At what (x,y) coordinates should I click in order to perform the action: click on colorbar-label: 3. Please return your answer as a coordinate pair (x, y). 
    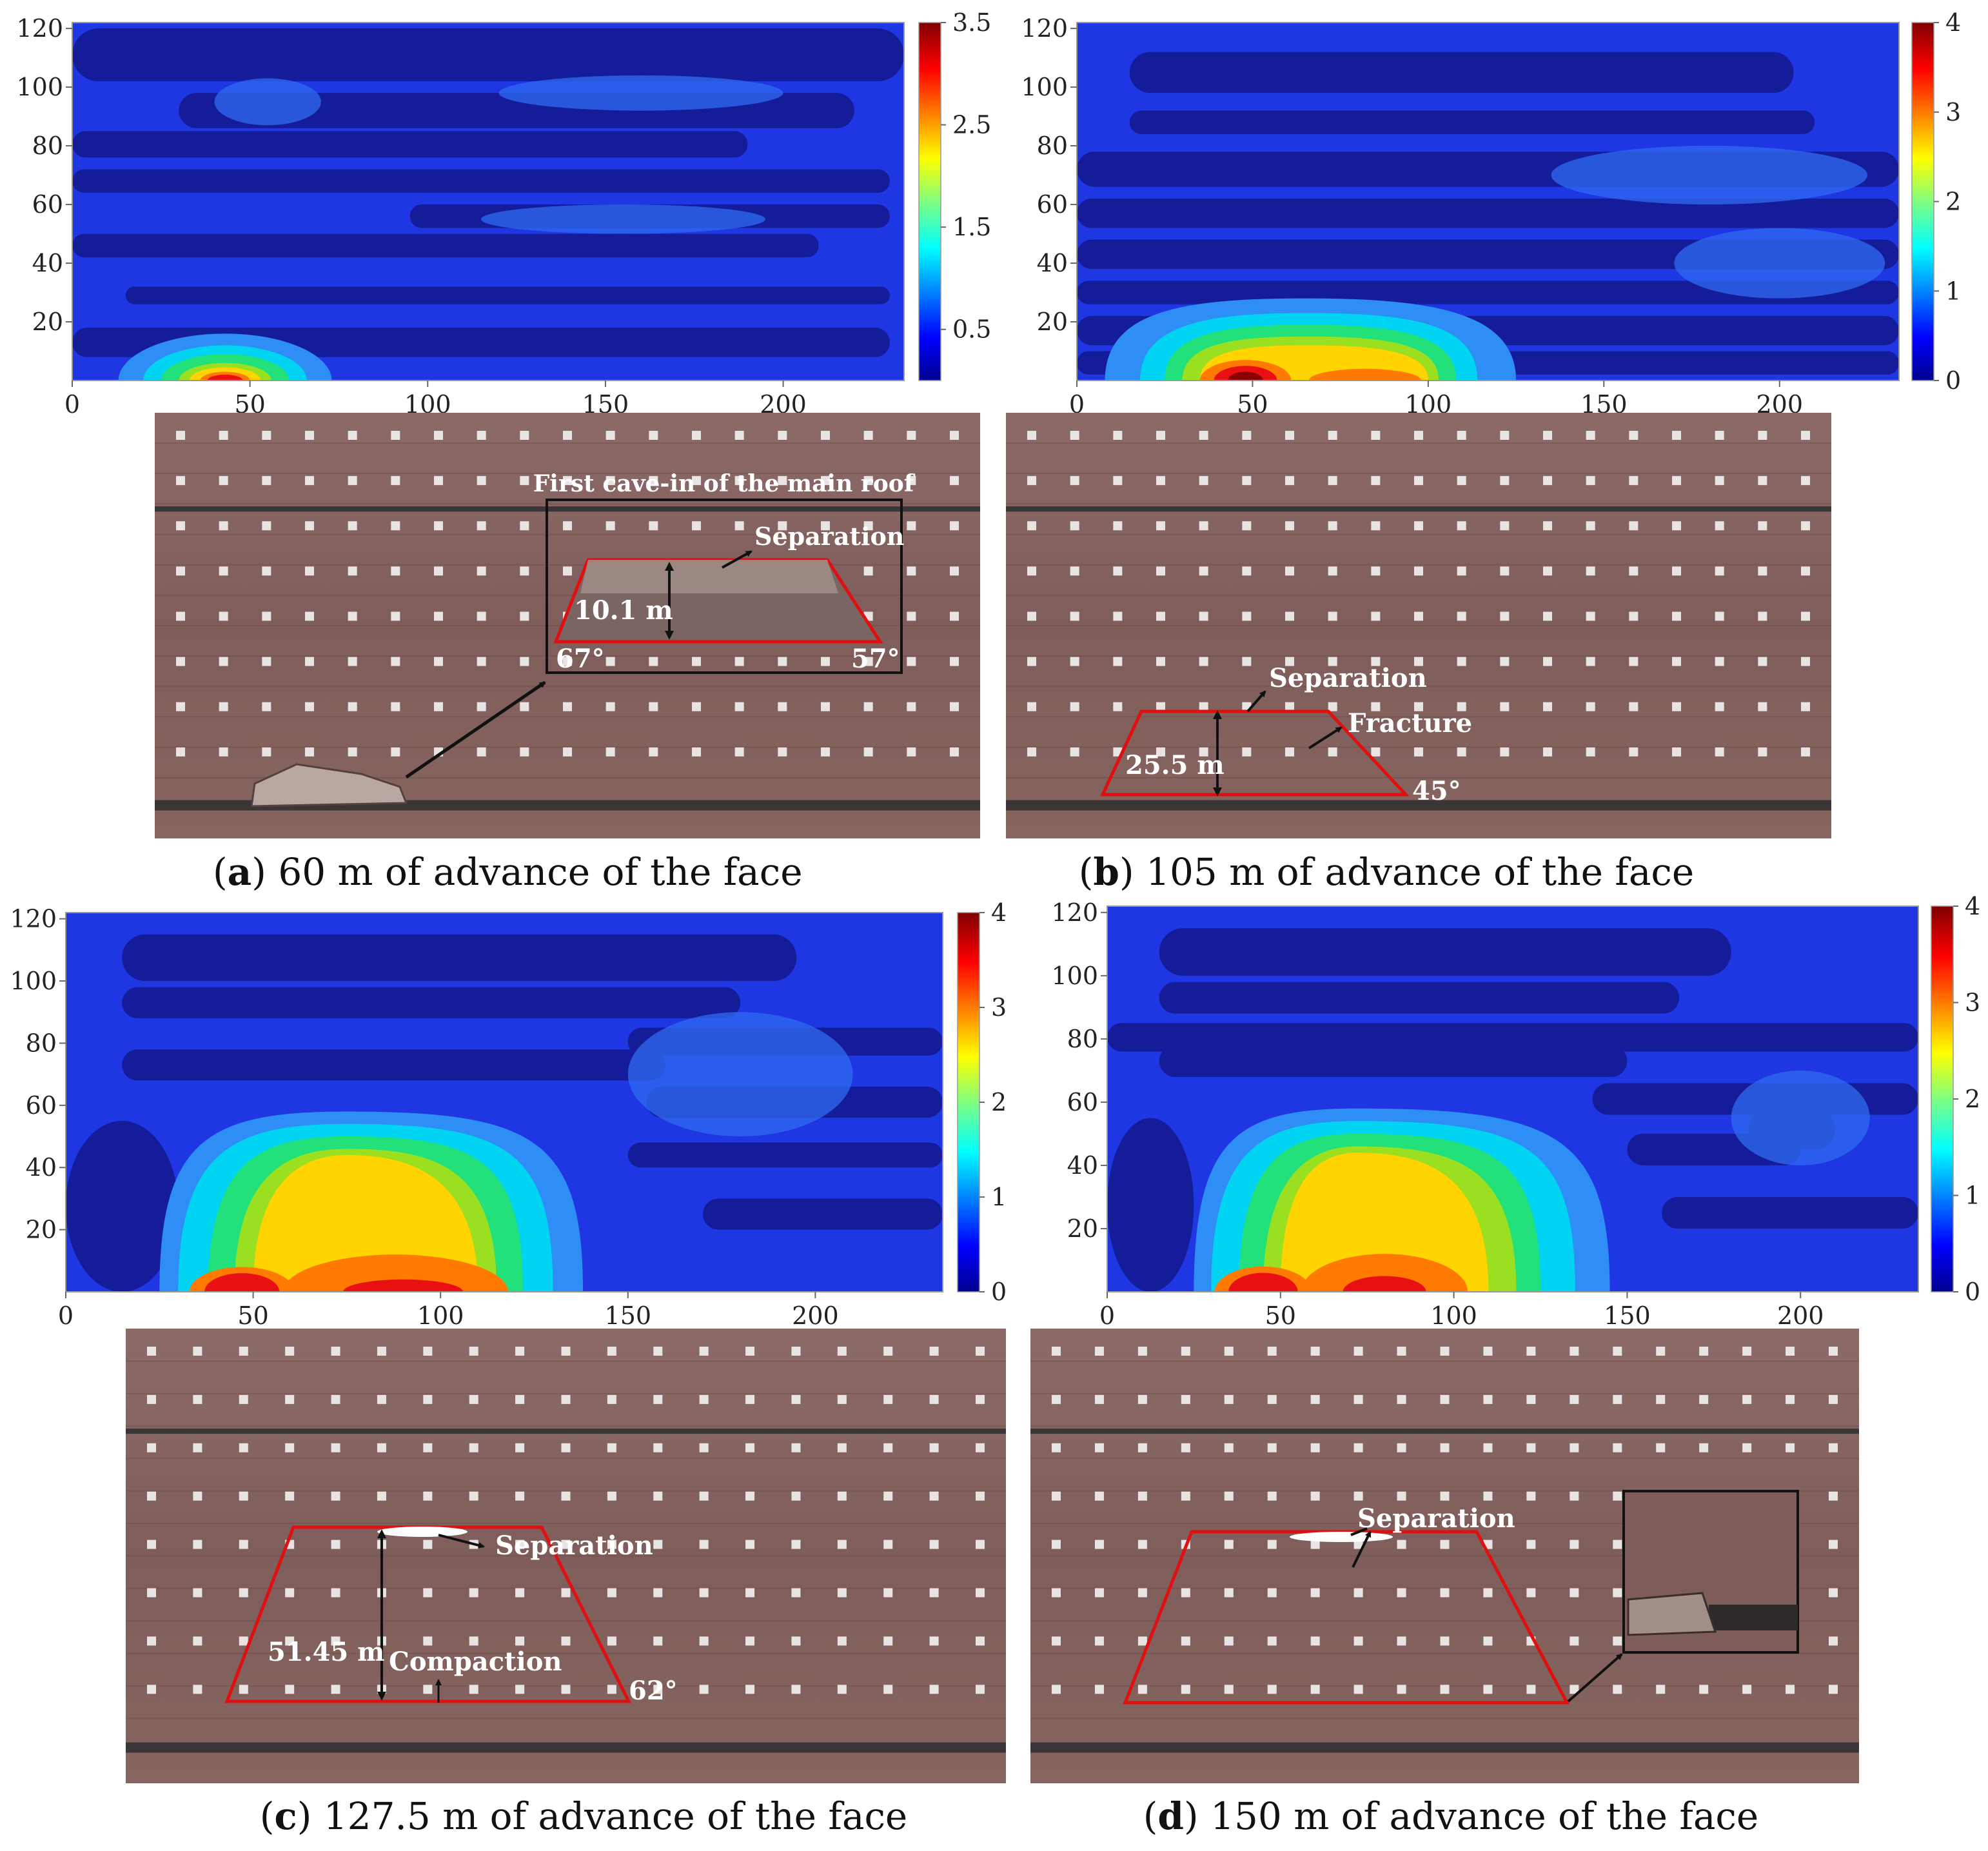
    Looking at the image, I should click on (1953, 112).